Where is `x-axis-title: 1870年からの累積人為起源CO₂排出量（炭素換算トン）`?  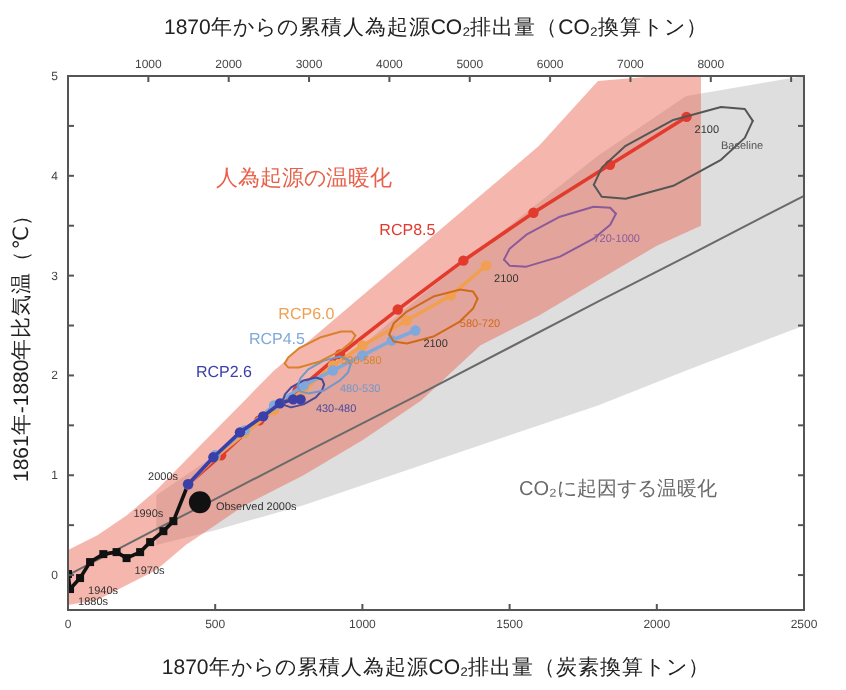
x-axis-title: 1870年からの累積人為起源CO₂排出量（炭素換算トン） is located at coordinates (436, 667).